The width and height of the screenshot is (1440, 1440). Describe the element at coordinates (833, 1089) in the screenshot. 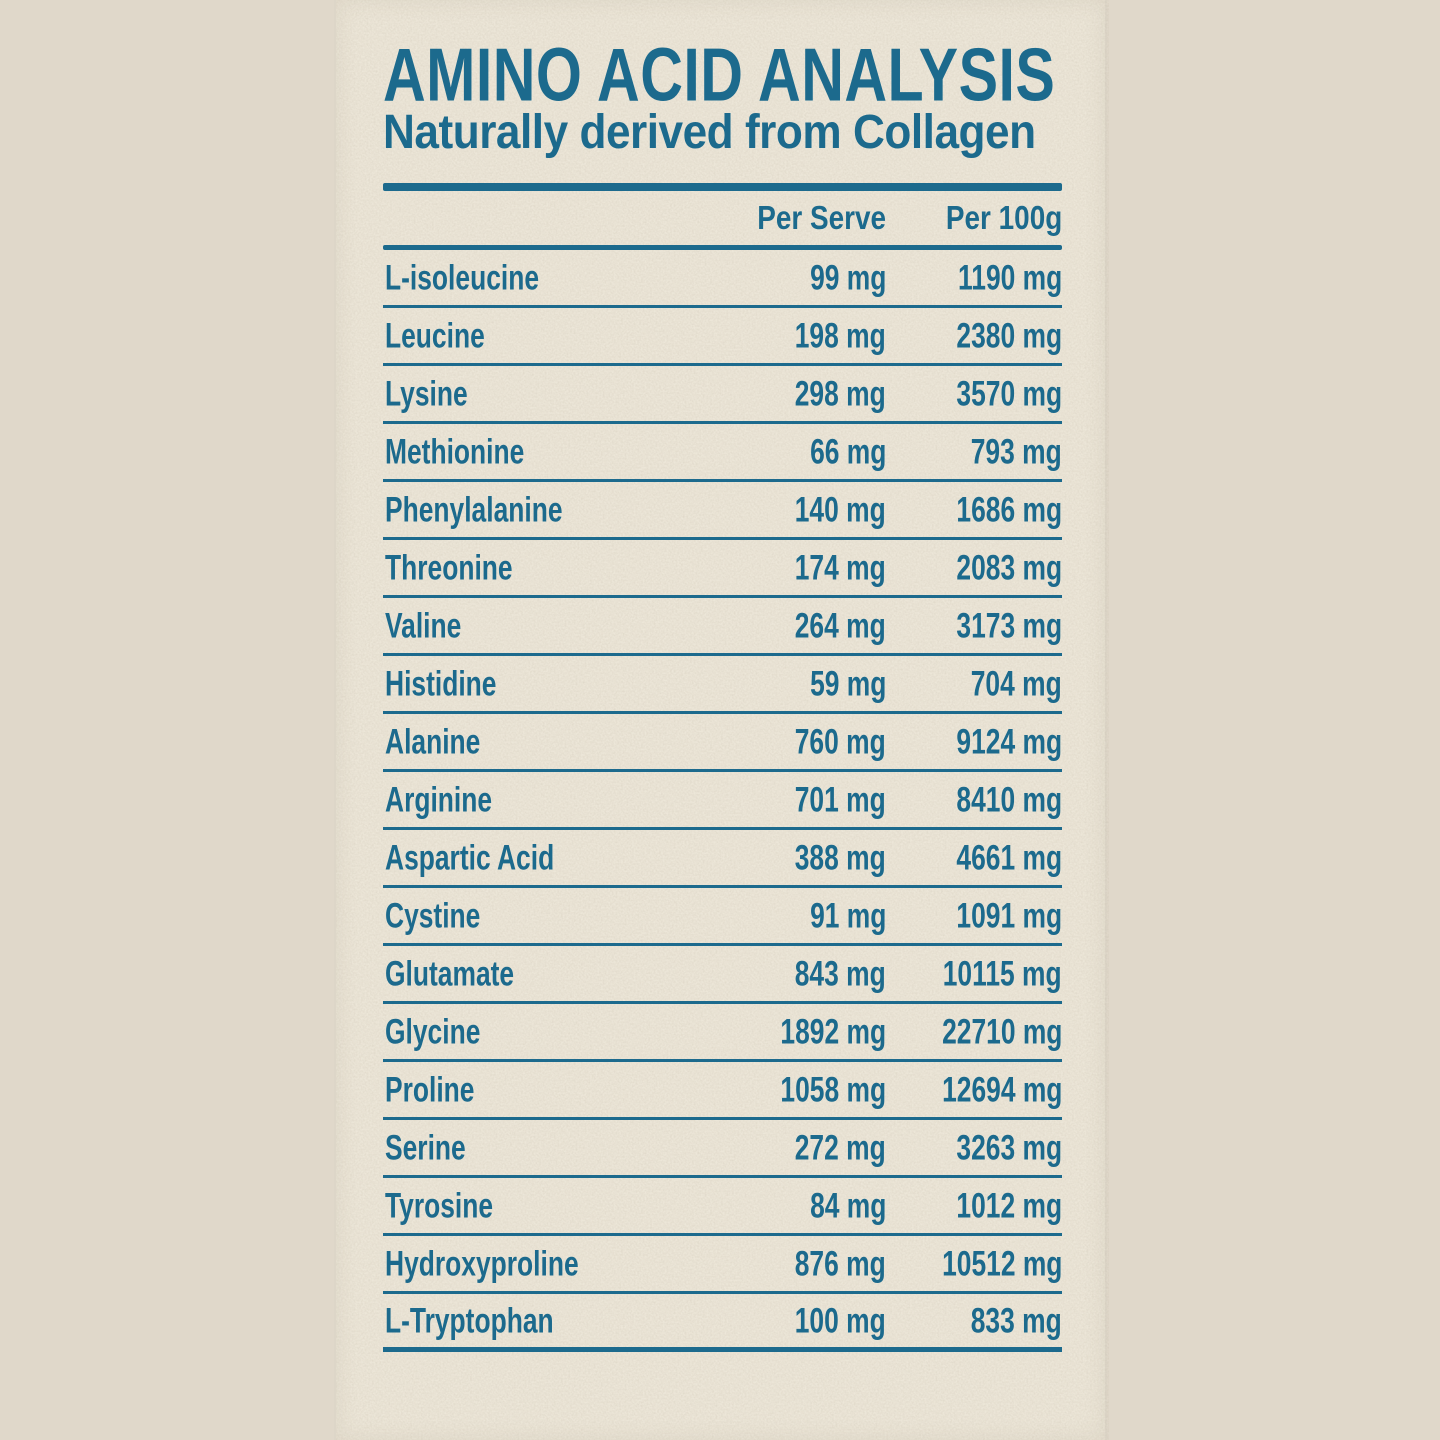

I see `per-serve-value: 1058 mg` at that location.